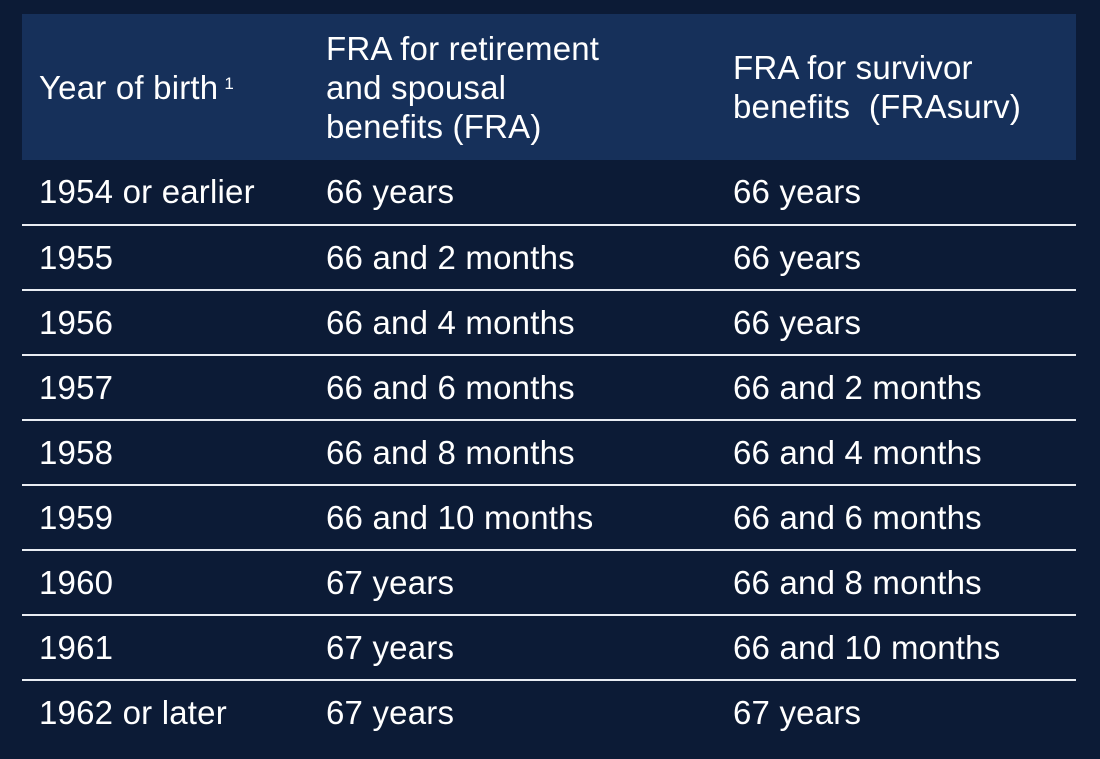  What do you see at coordinates (895, 452) in the screenshot?
I see `cell-frasurv: 66 and 4 months` at bounding box center [895, 452].